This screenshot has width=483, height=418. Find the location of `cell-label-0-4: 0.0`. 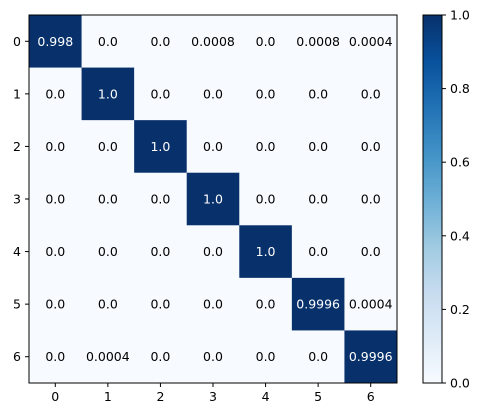

cell-label-0-4: 0.0 is located at coordinates (266, 41).